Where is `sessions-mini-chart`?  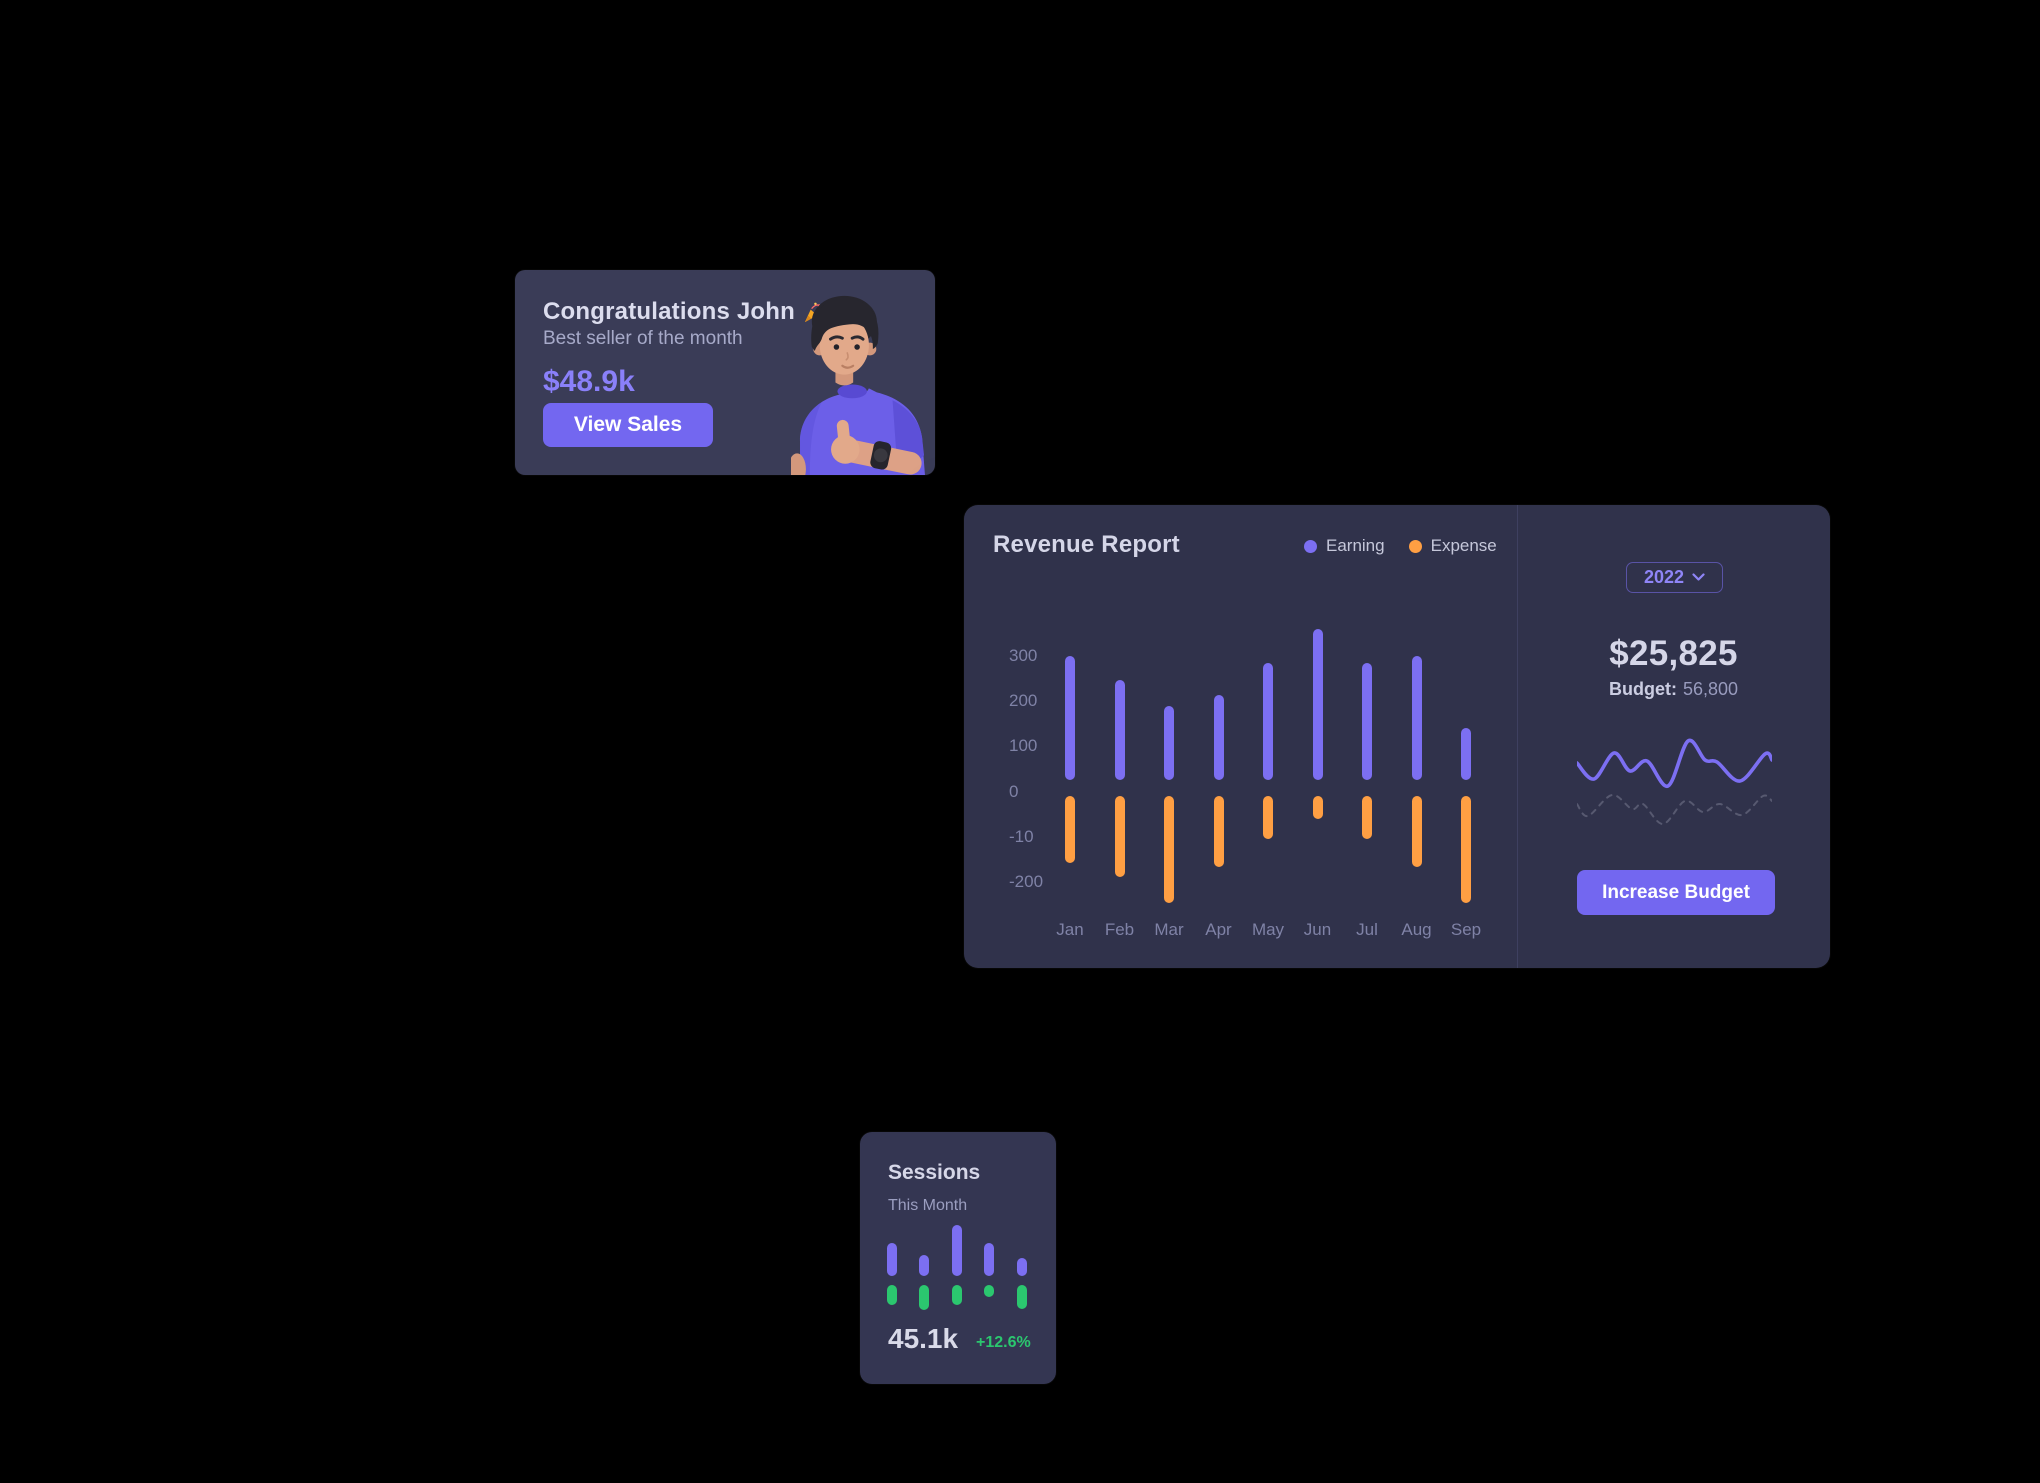
sessions-mini-chart is located at coordinates (958, 1258).